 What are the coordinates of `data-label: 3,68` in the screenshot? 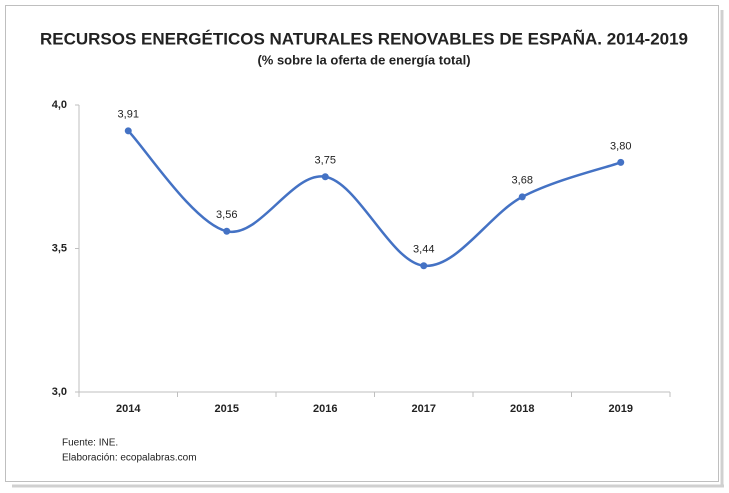 It's located at (522, 181).